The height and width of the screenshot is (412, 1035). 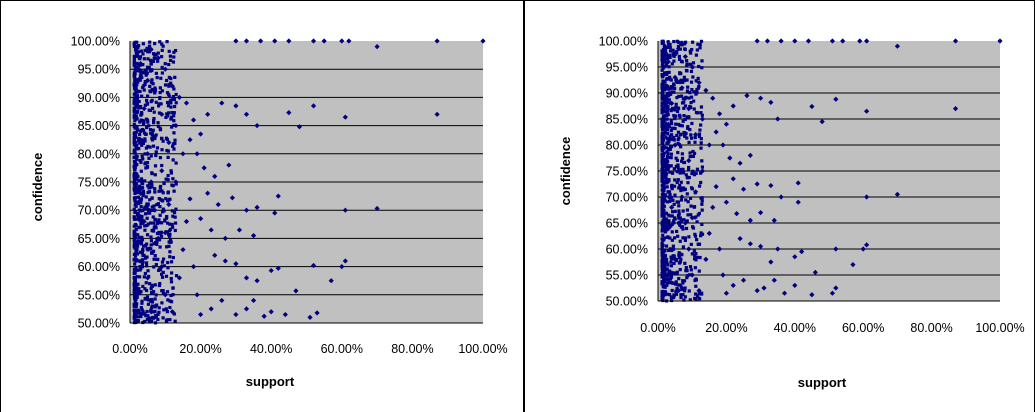 What do you see at coordinates (99, 183) in the screenshot?
I see `y-tick-label: 75.00%` at bounding box center [99, 183].